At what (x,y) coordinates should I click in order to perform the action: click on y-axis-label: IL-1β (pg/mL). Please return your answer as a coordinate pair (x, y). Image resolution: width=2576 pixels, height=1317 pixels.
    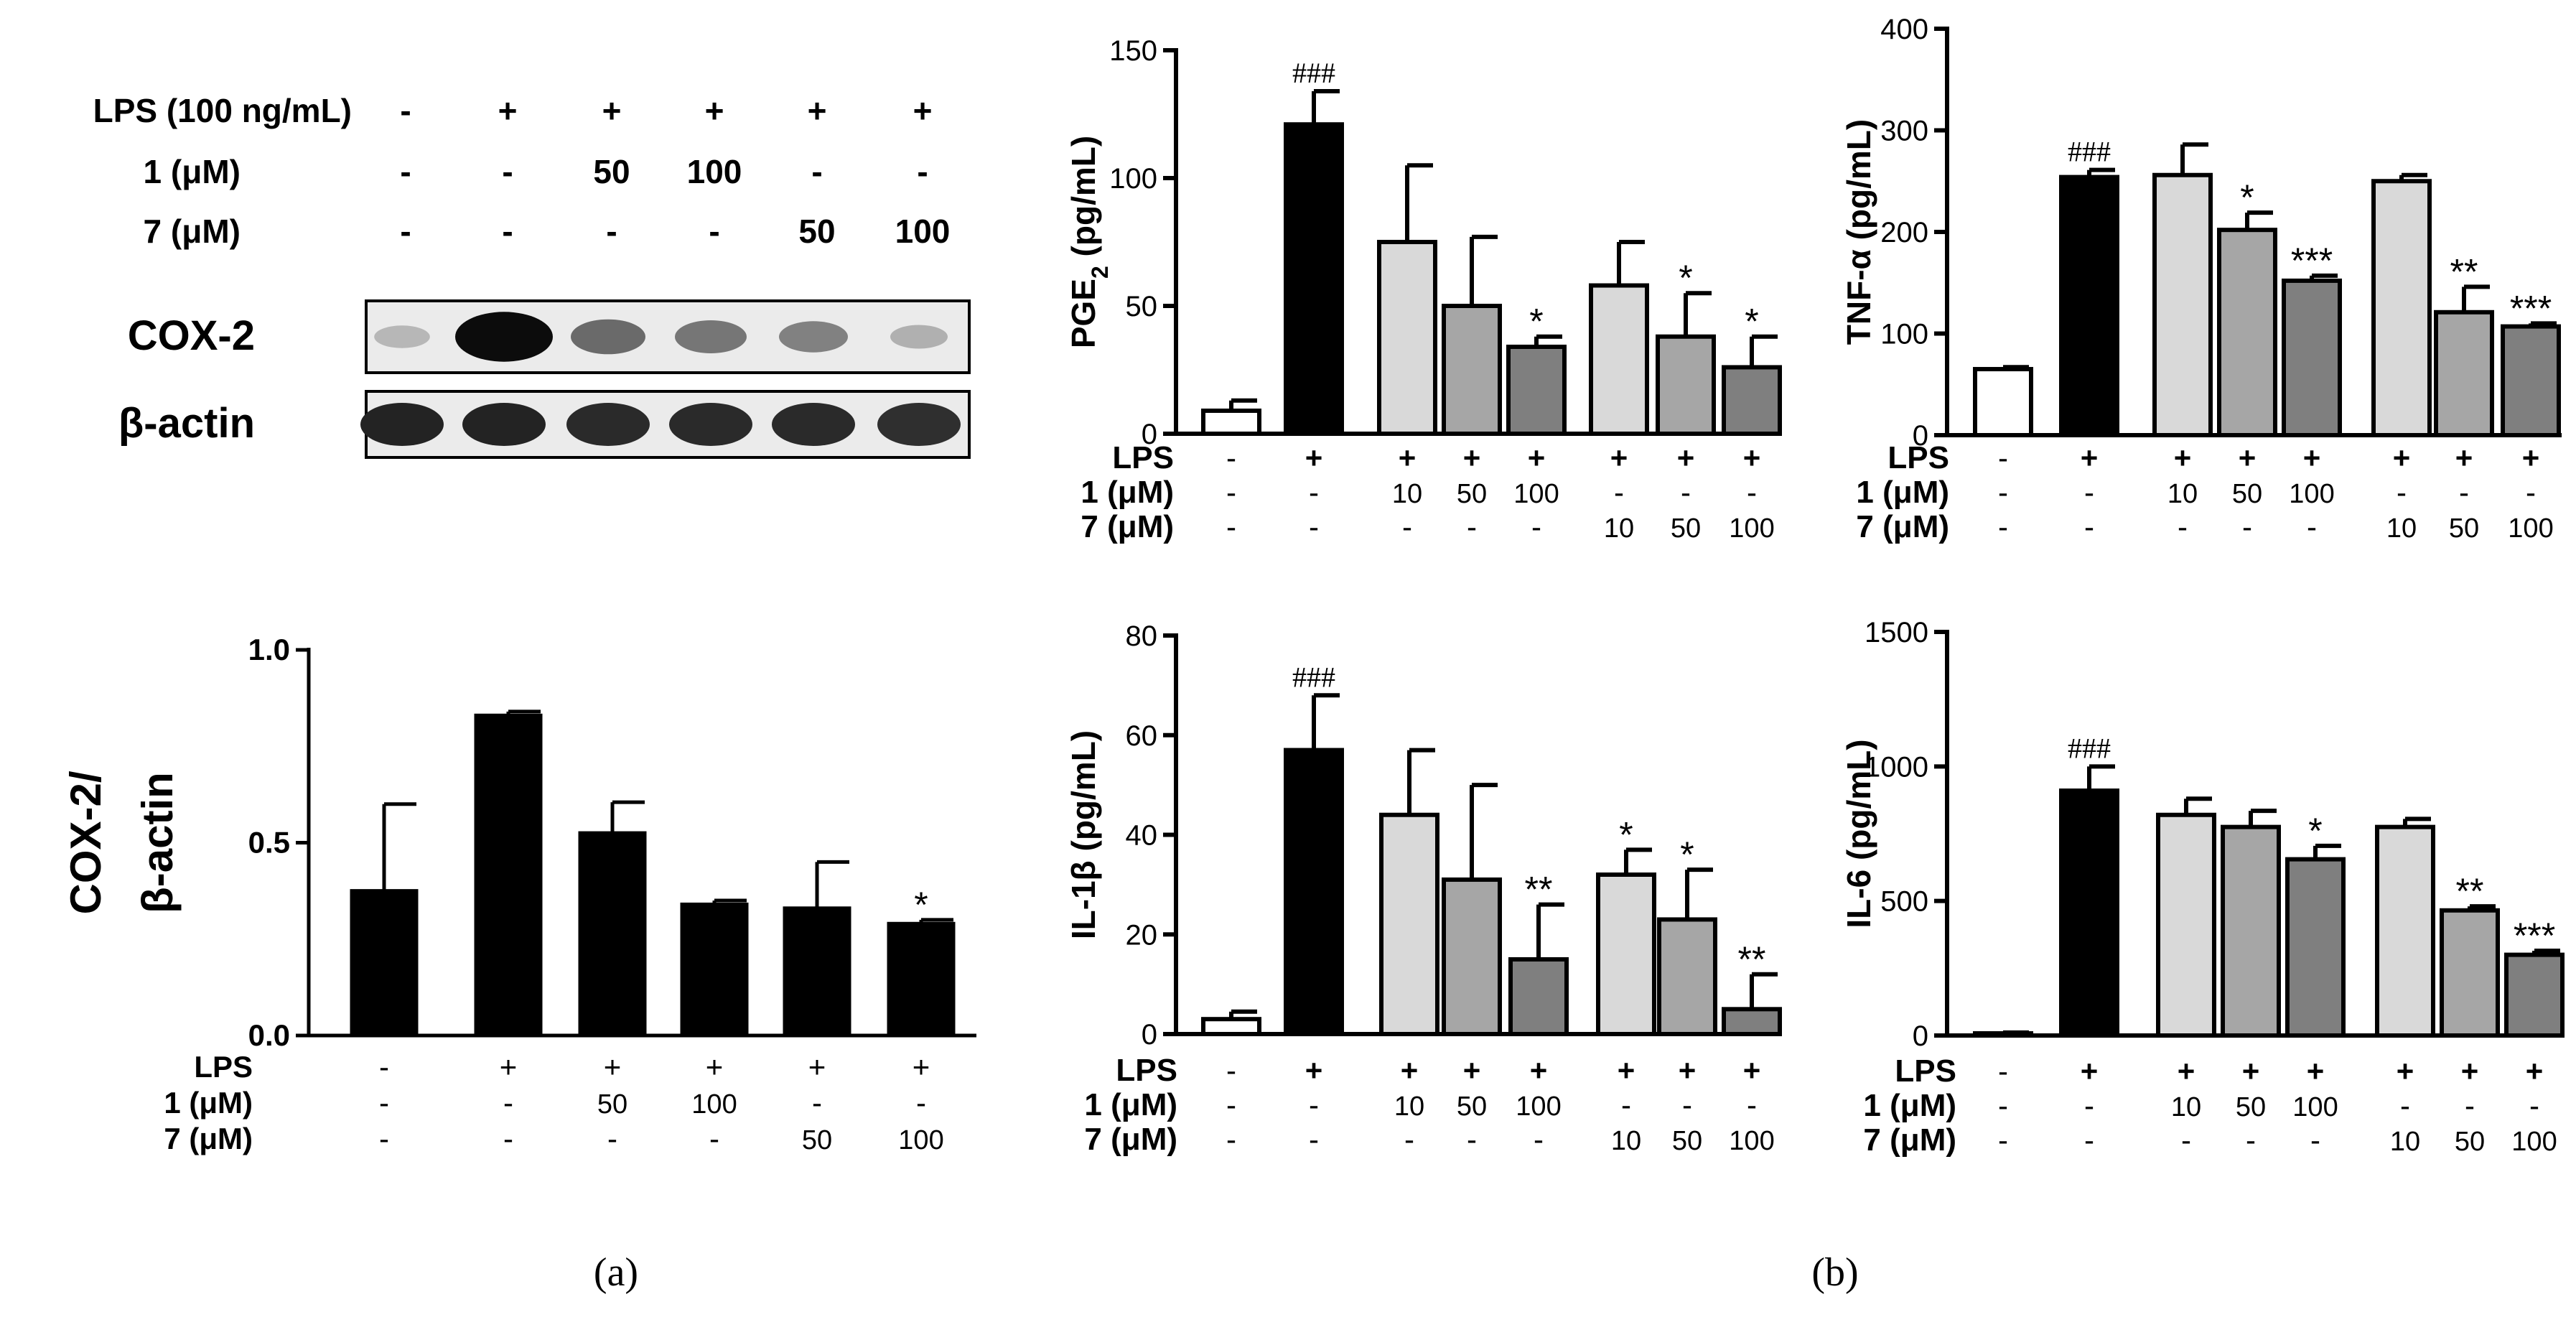
    Looking at the image, I should click on (1083, 834).